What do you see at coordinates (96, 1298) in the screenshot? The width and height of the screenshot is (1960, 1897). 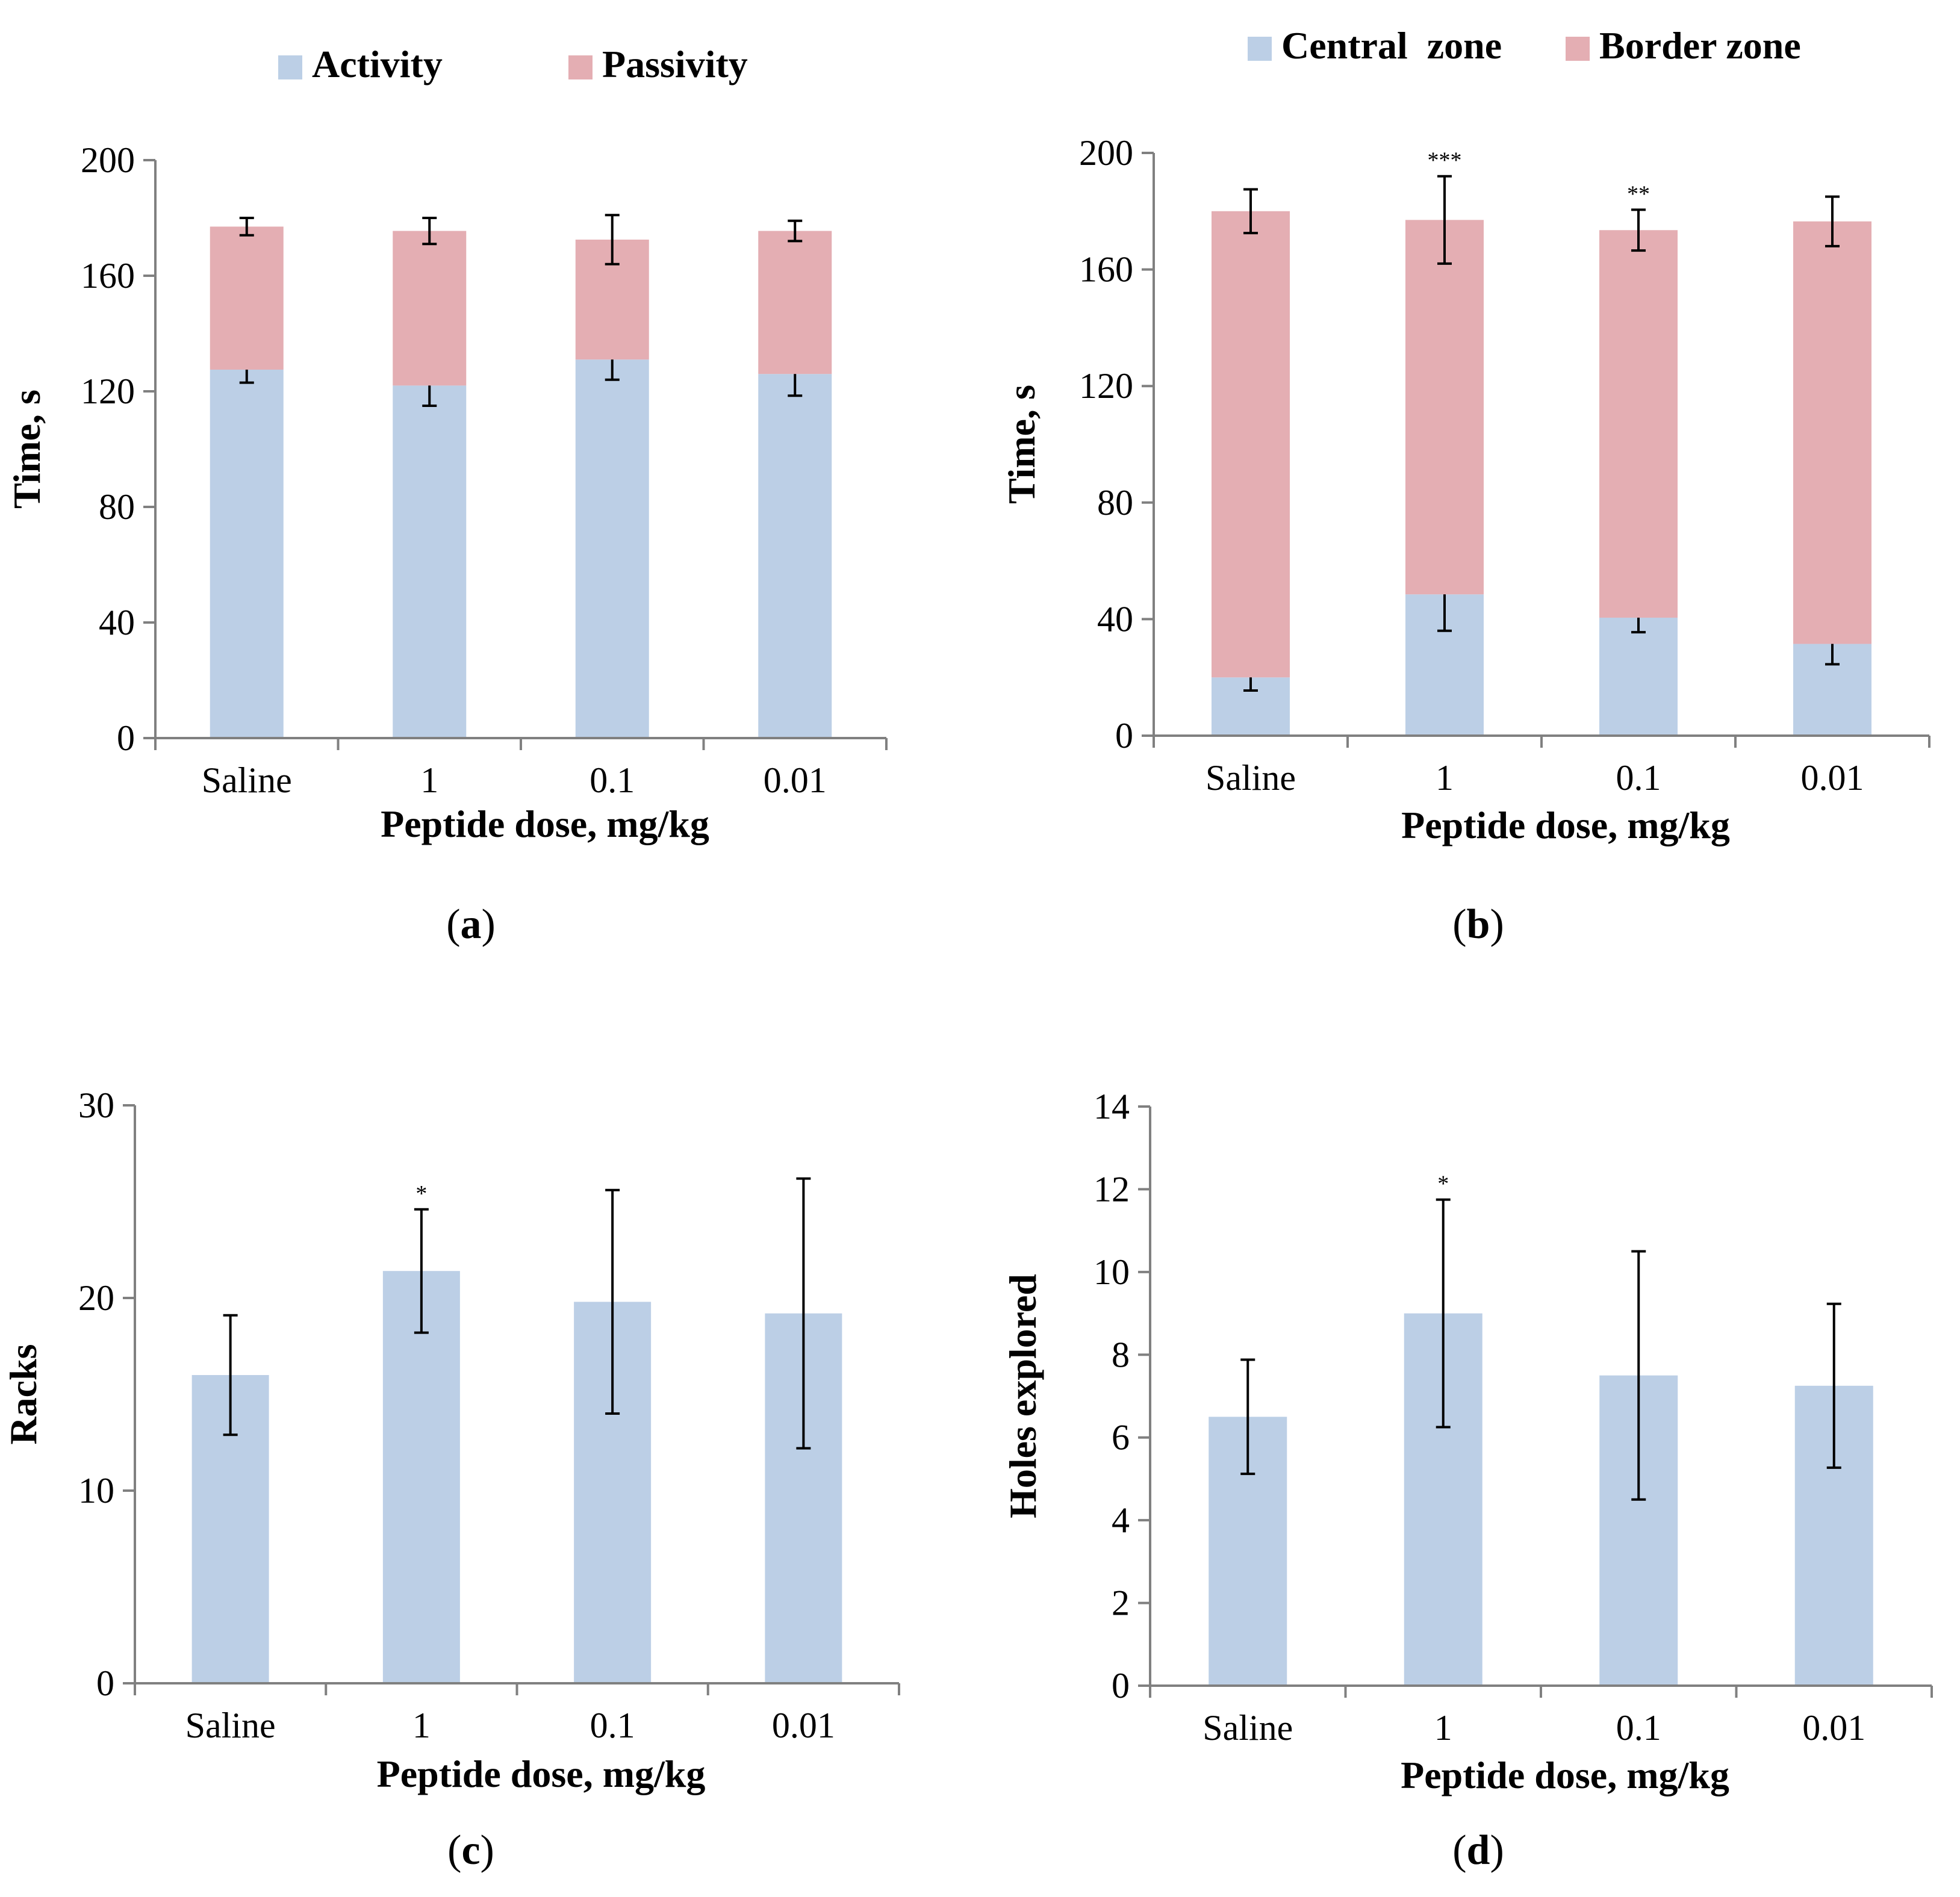 I see `y-tick-label: 20` at bounding box center [96, 1298].